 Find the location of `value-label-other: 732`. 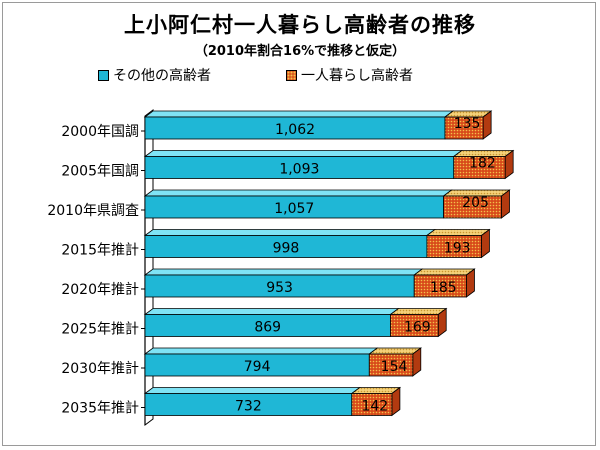

value-label-other: 732 is located at coordinates (248, 407).